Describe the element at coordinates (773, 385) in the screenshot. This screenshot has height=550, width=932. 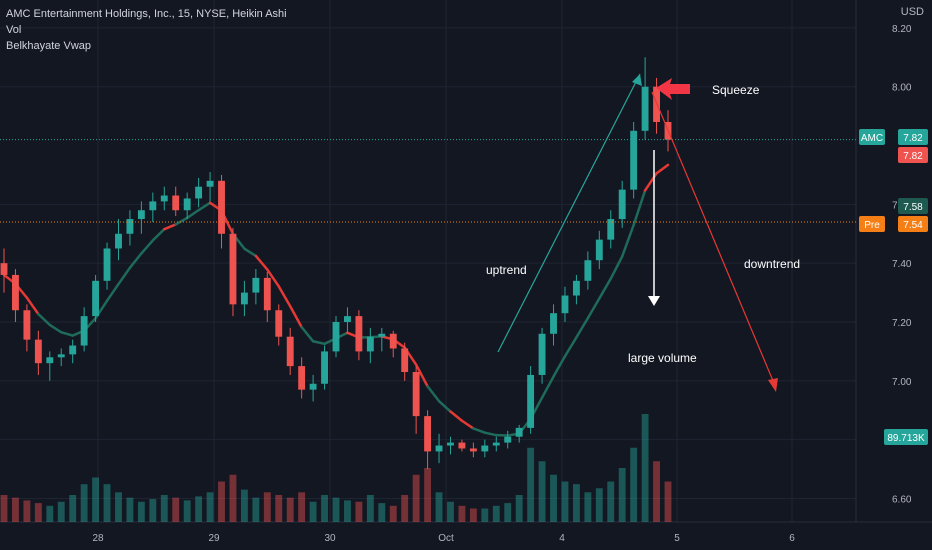
I see `downtrend-arrowhead` at that location.